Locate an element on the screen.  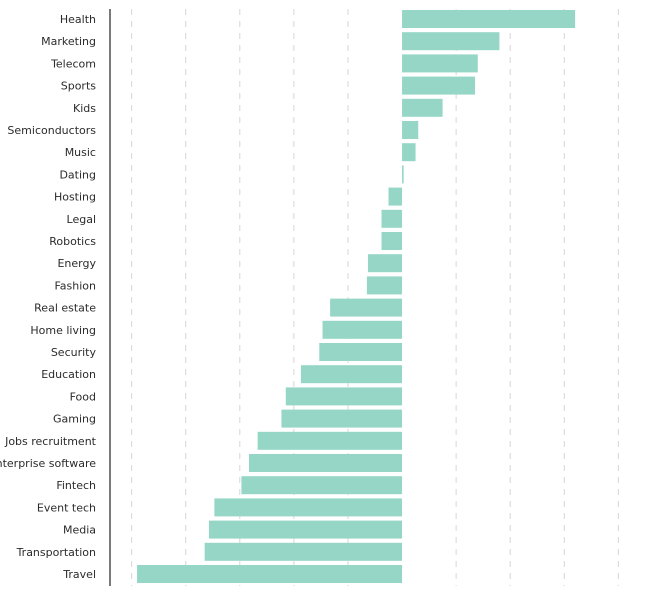
category-label-1: Marketing is located at coordinates (68, 41).